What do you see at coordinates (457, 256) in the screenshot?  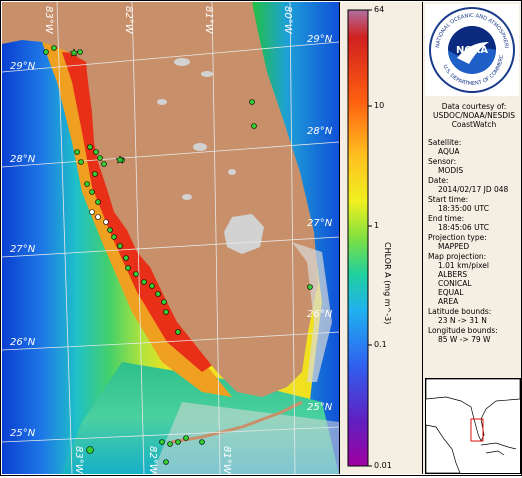 I see `metadata-field-label: Map projection:` at bounding box center [457, 256].